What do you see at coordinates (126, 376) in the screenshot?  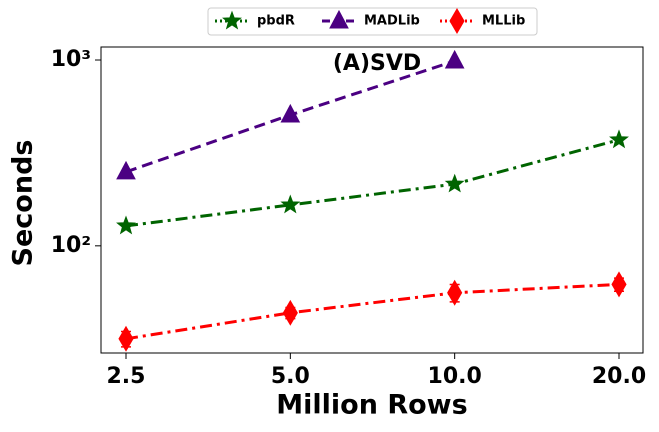 I see `x-tick-label: 2.5` at bounding box center [126, 376].